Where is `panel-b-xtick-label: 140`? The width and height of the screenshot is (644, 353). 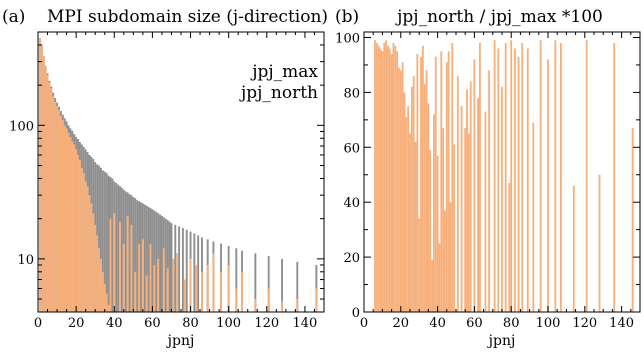
panel-b-xtick-label: 140 is located at coordinates (621, 323).